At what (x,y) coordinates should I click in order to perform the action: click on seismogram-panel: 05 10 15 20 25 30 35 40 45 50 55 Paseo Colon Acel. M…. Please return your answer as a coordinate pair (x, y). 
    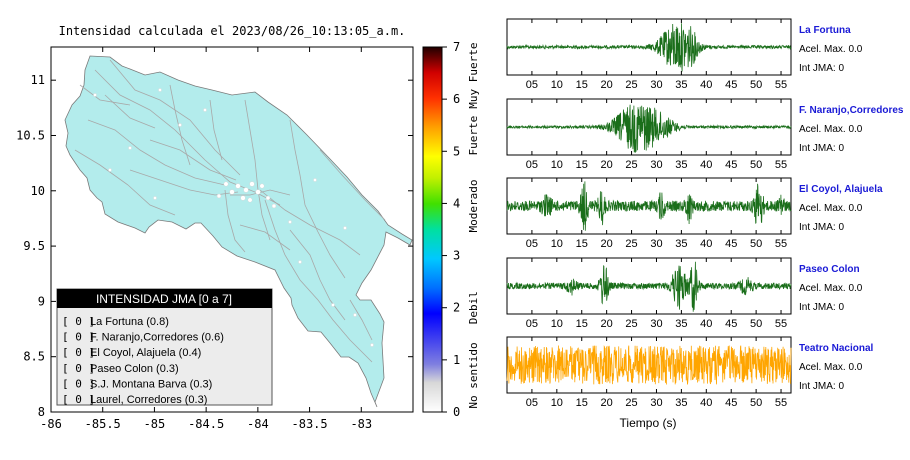
    Looking at the image, I should click on (684, 293).